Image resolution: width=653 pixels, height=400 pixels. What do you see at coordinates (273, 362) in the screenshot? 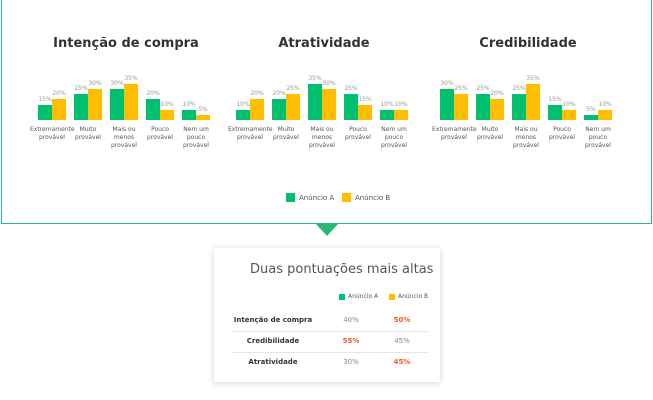
I see `row-label: Atratividade` at bounding box center [273, 362].